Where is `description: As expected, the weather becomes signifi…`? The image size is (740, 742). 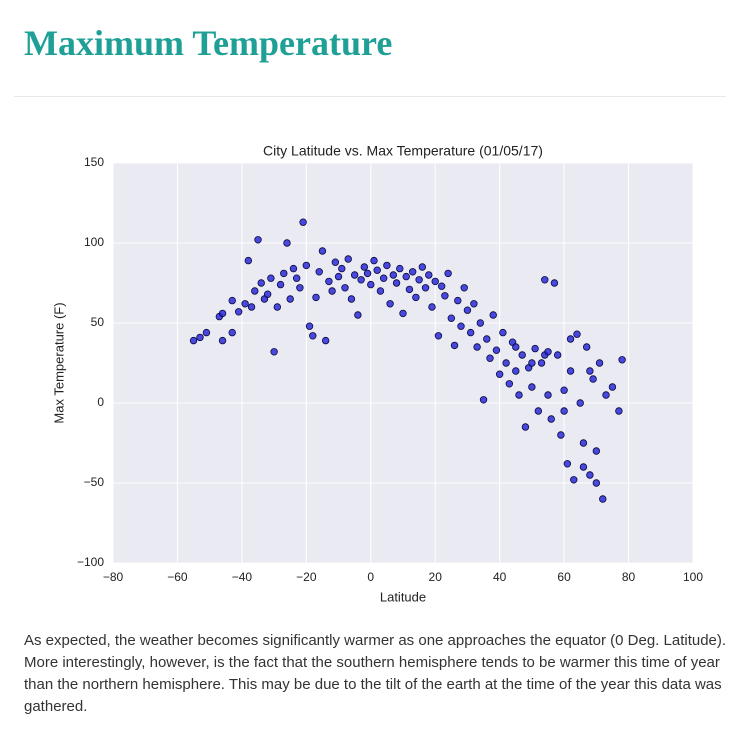
description: As expected, the weather becomes signifi… is located at coordinates (375, 673).